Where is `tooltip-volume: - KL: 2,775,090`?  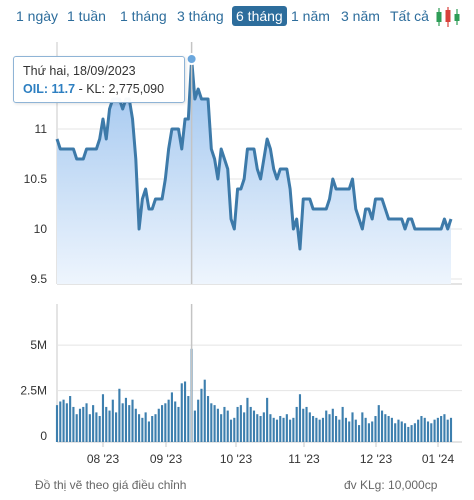 tooltip-volume: - KL: 2,775,090 is located at coordinates (120, 89).